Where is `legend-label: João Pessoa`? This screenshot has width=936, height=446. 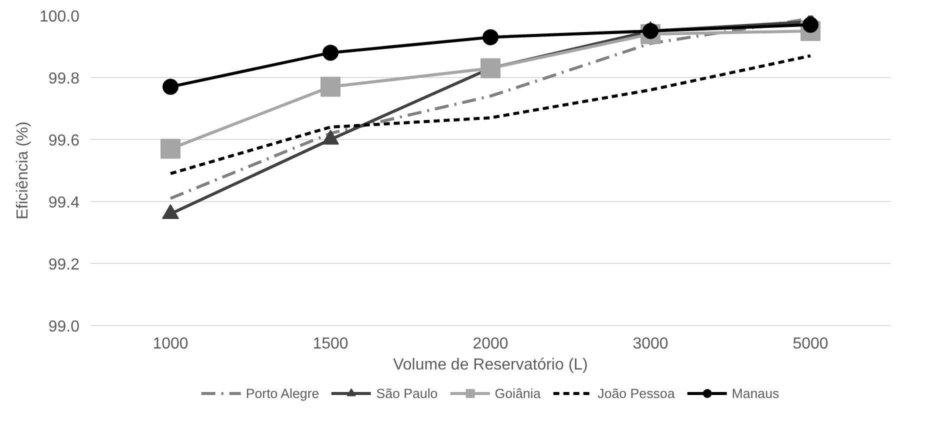 legend-label: João Pessoa is located at coordinates (636, 393).